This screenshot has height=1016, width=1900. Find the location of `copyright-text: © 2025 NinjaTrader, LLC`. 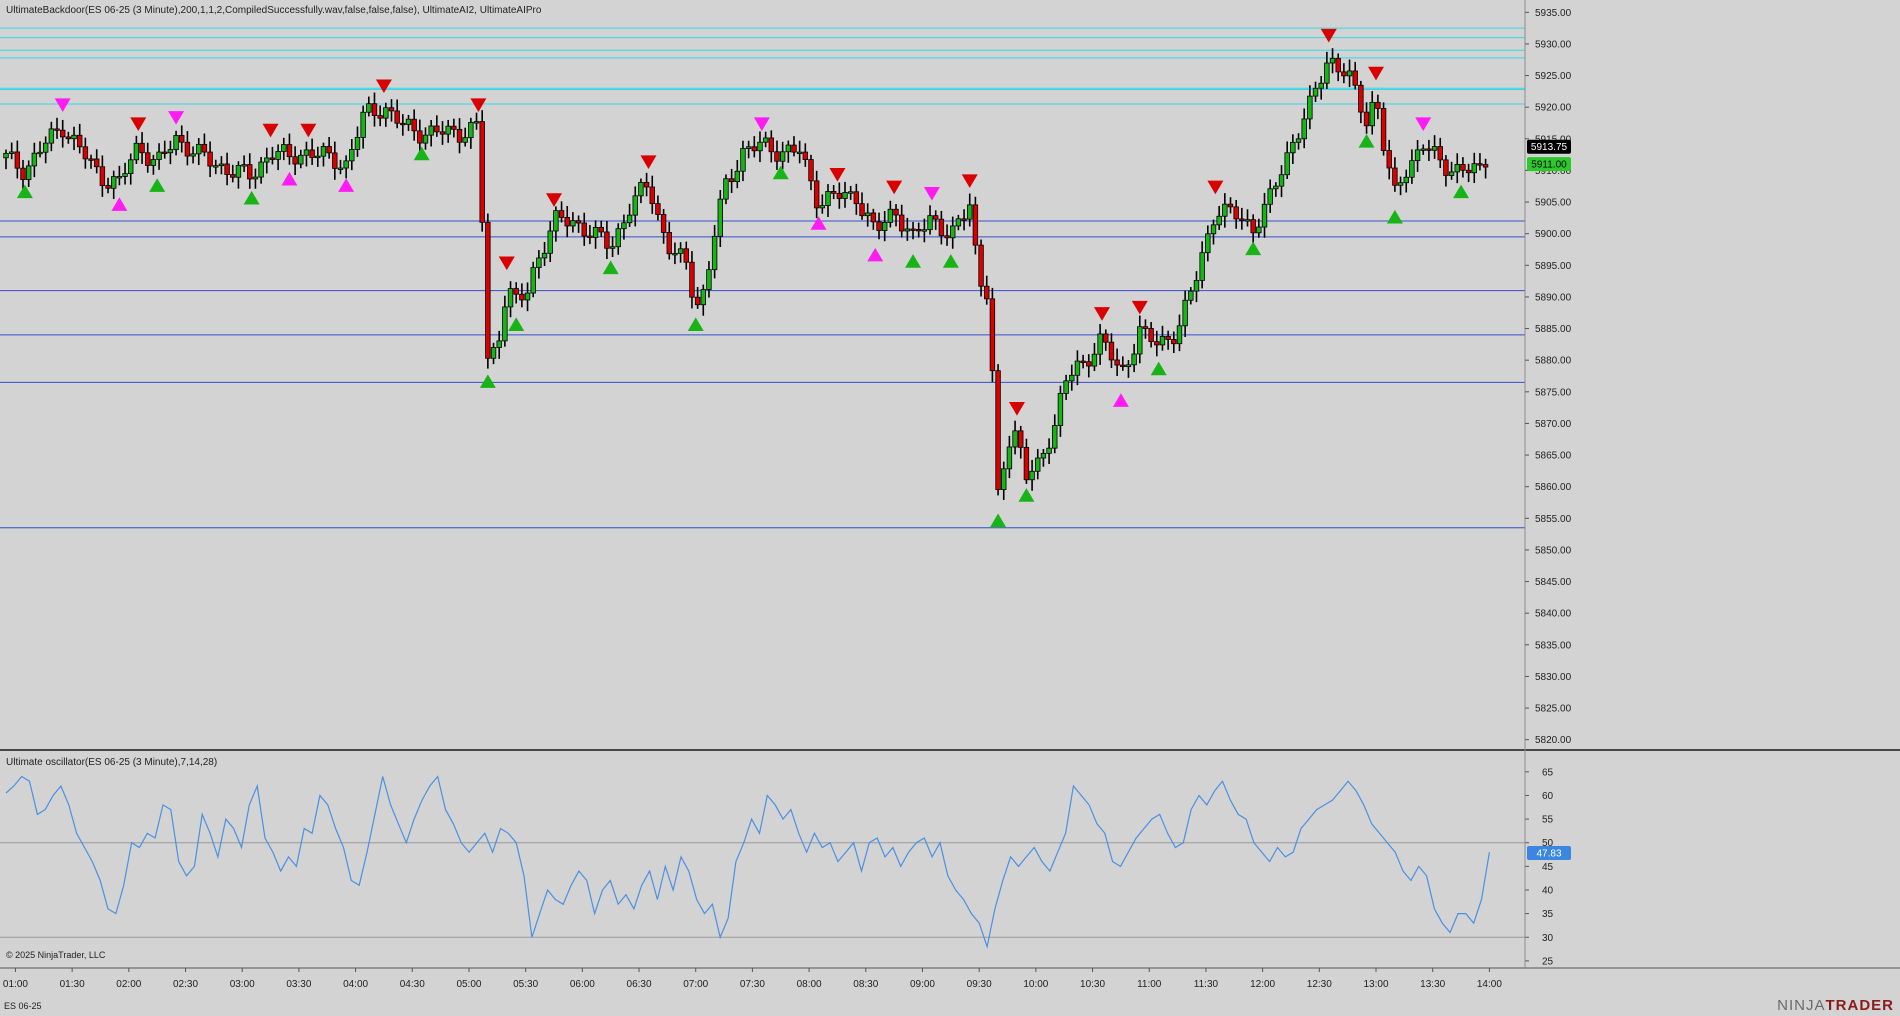

copyright-text: © 2025 NinjaTrader, LLC is located at coordinates (56, 955).